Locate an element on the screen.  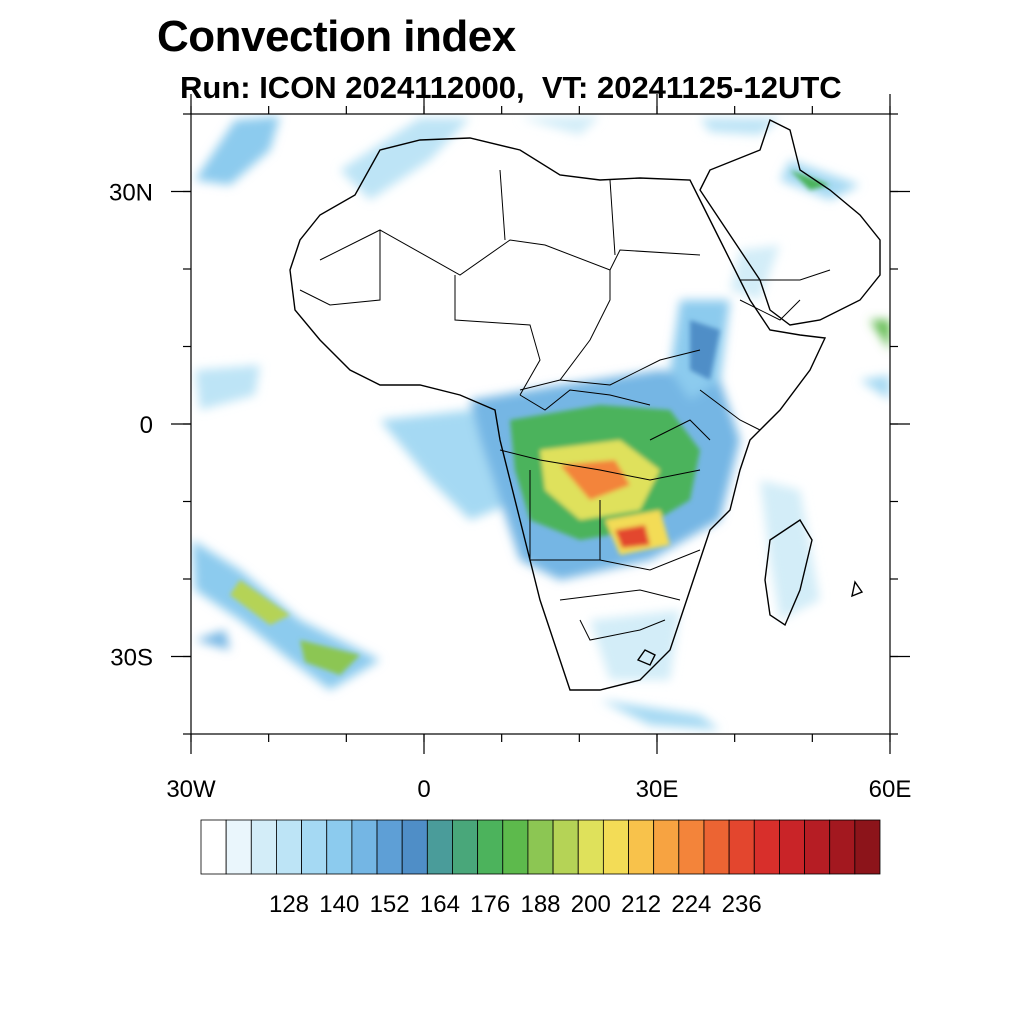
colorbar-label: 188 is located at coordinates (540, 904).